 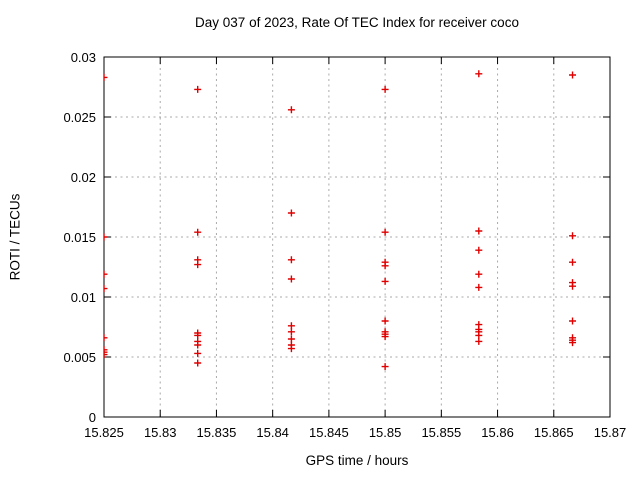 I want to click on x-tick-label: 15.83, so click(x=160, y=432).